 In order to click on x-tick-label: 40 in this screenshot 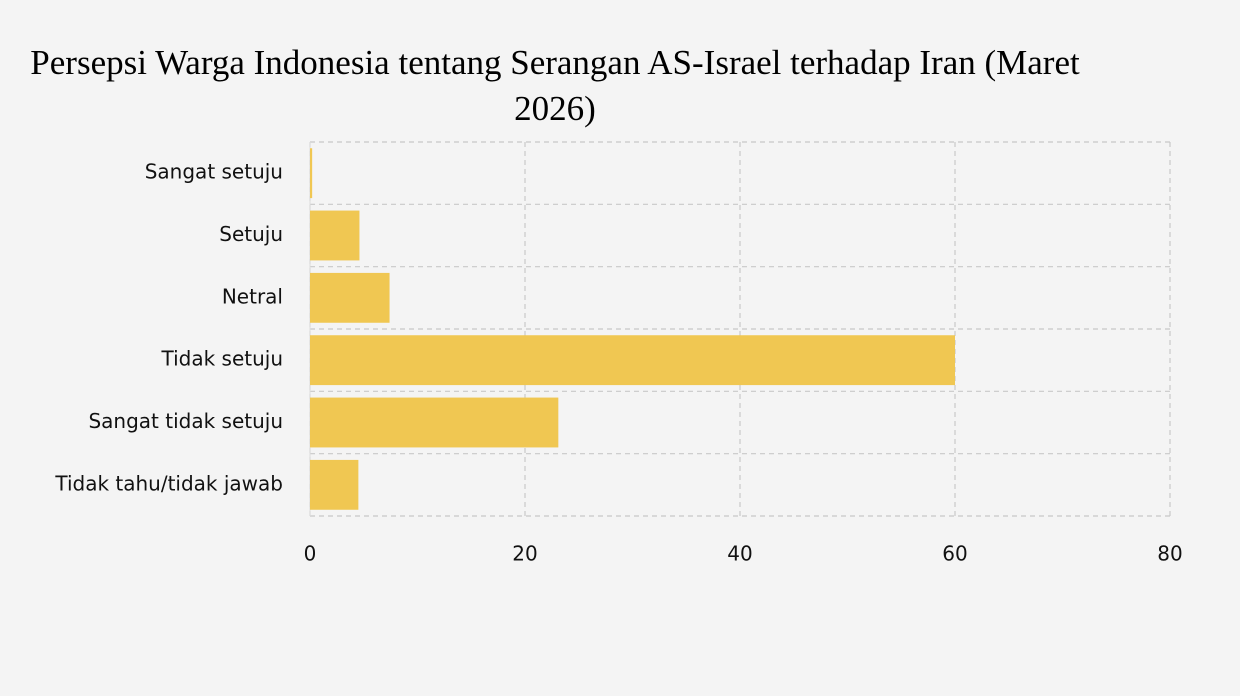, I will do `click(739, 554)`.